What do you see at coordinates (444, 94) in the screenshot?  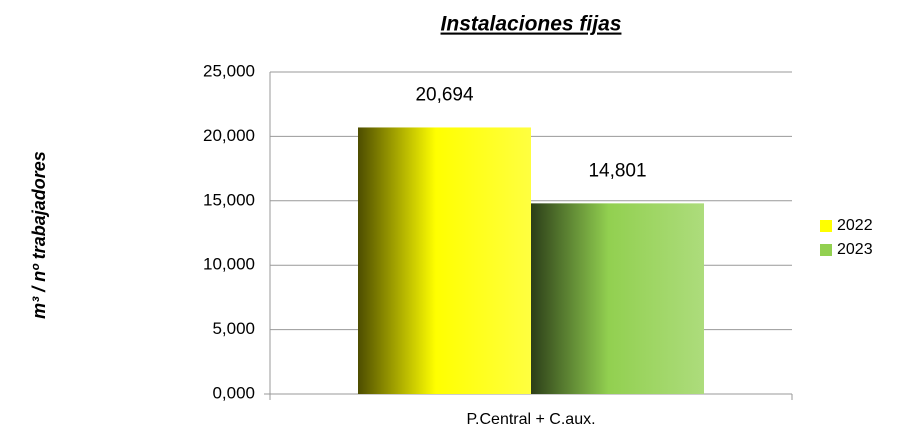 I see `data-label: 20,694` at bounding box center [444, 94].